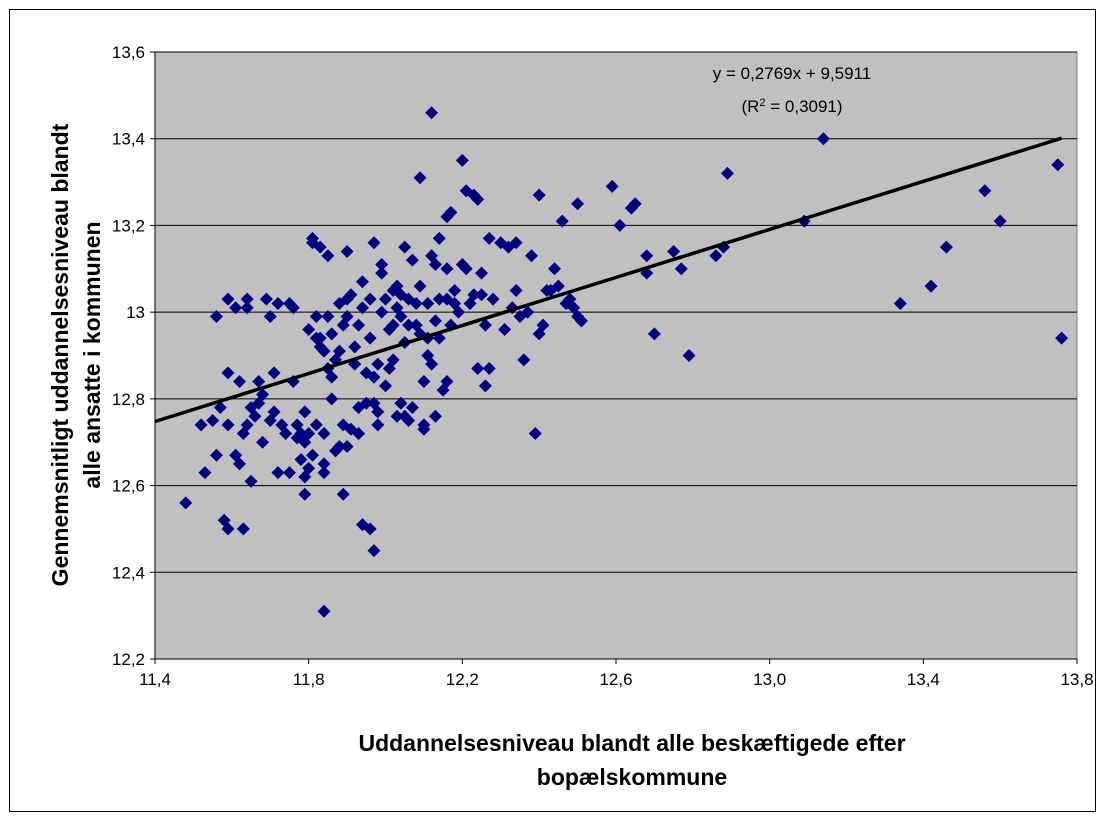 The height and width of the screenshot is (823, 1107). Describe the element at coordinates (128, 486) in the screenshot. I see `y-tick-label: 12,6` at that location.